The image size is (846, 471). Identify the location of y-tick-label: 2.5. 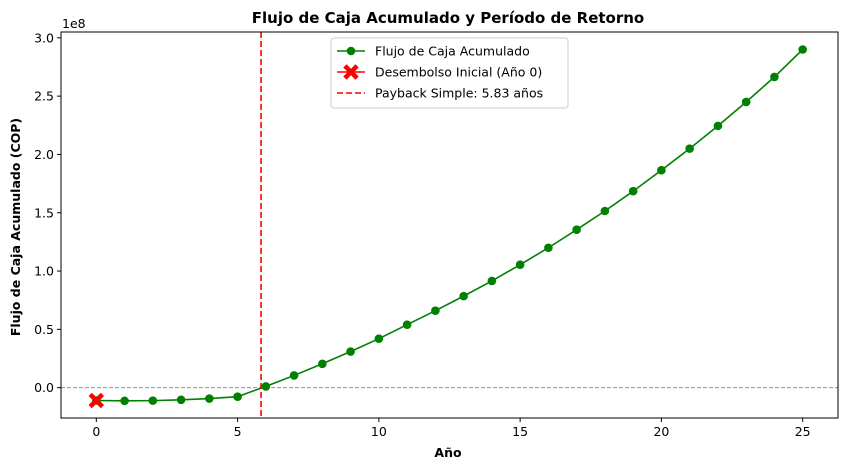
(44, 96).